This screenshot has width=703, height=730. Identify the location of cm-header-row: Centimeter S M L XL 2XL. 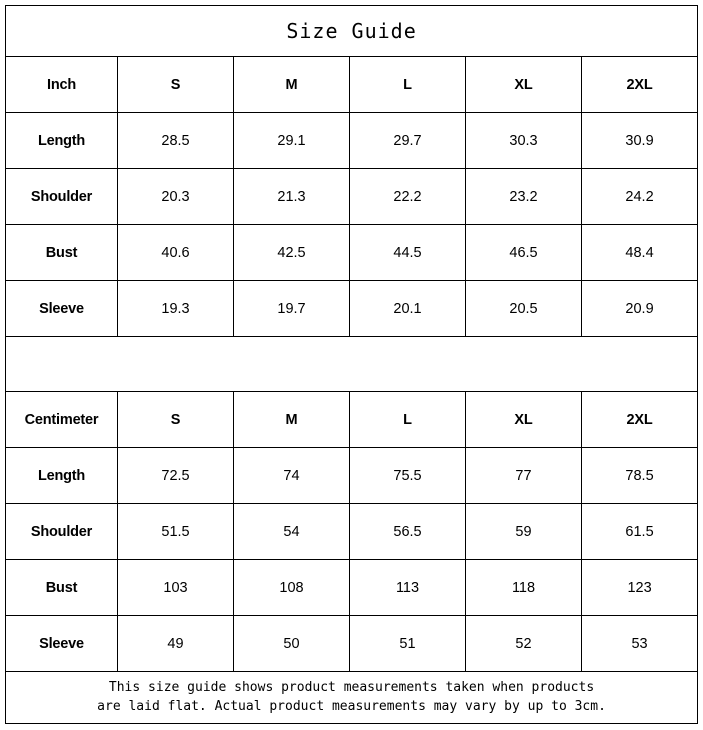
(352, 419).